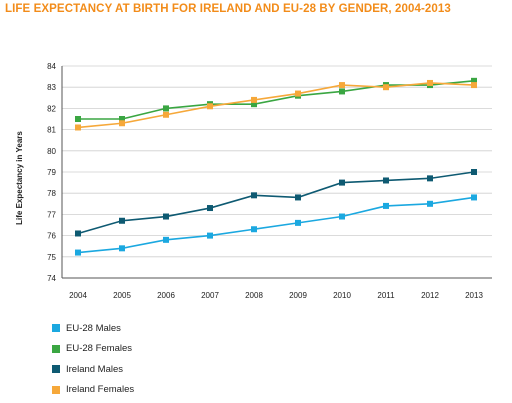  I want to click on y-tick-label: 84, so click(51, 66).